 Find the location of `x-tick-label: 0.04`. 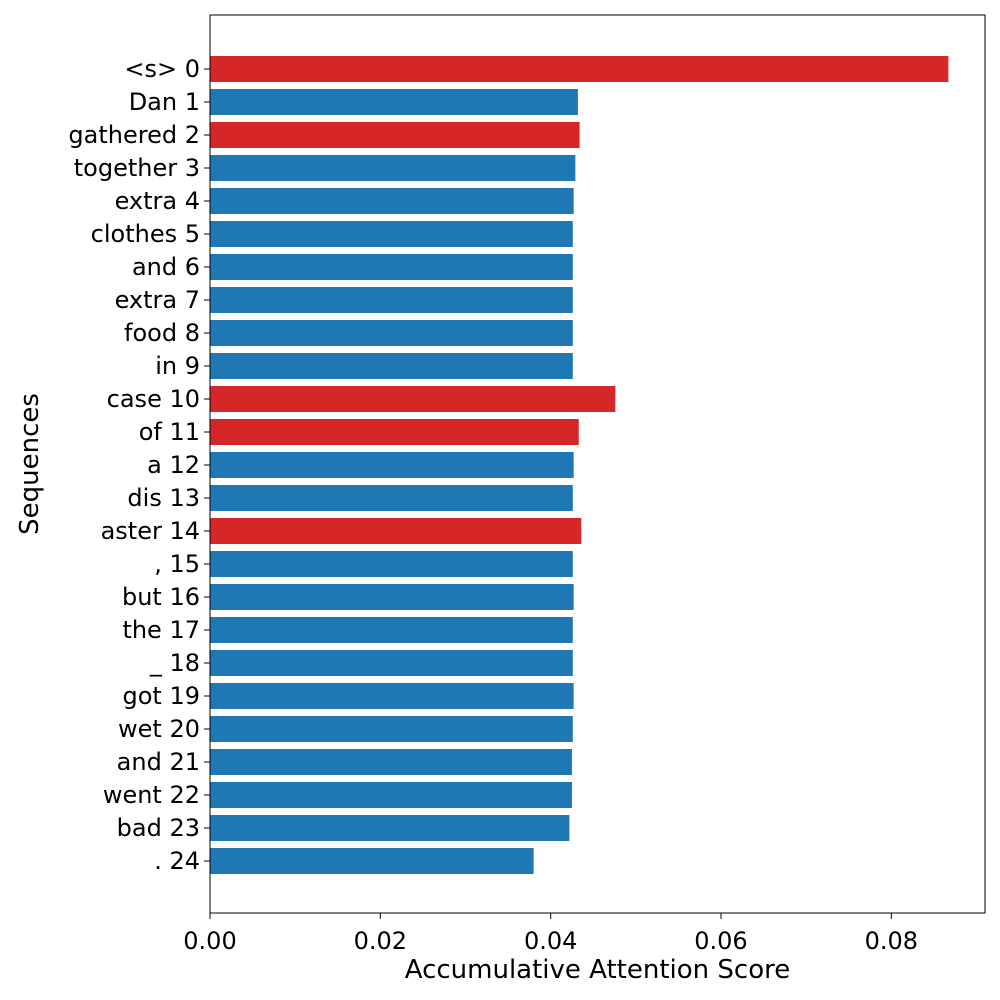

x-tick-label: 0.04 is located at coordinates (550, 941).